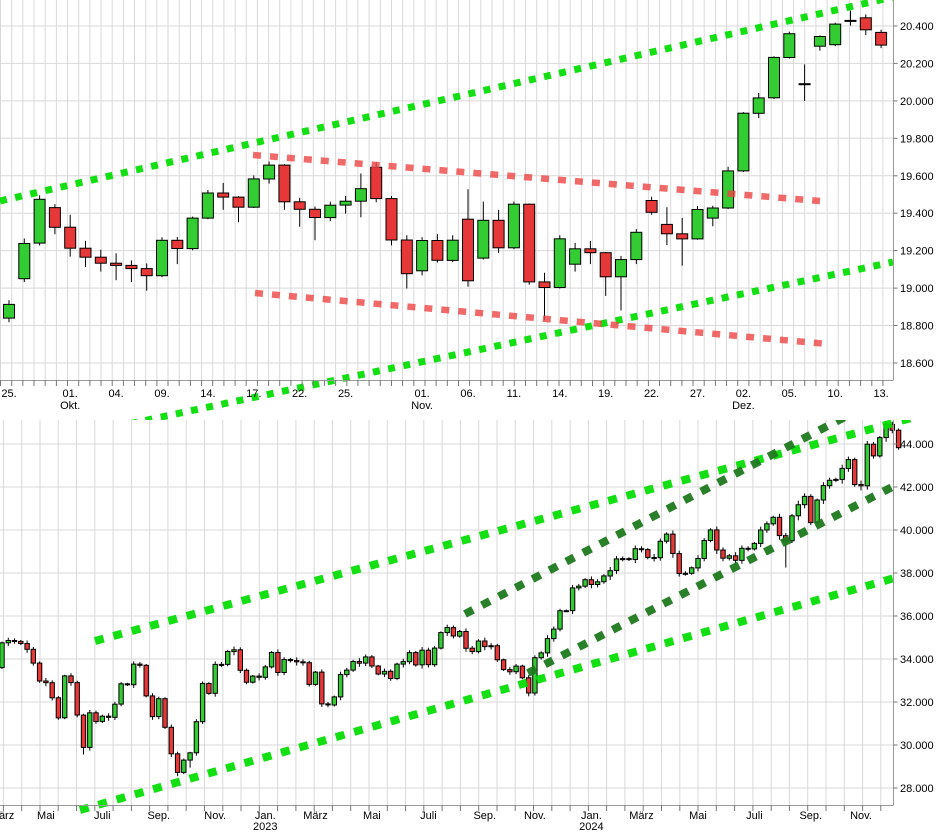  I want to click on x-axis-label: 11., so click(514, 394).